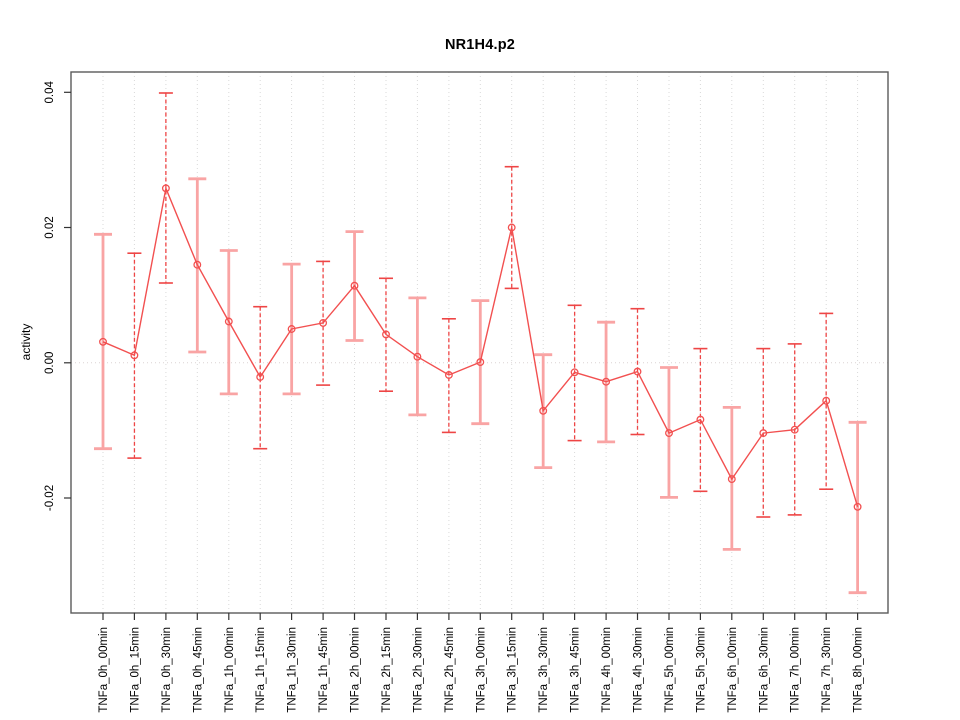 The height and width of the screenshot is (720, 960). What do you see at coordinates (576, 670) in the screenshot?
I see `x-tick-label: TNFa_3h_45min` at bounding box center [576, 670].